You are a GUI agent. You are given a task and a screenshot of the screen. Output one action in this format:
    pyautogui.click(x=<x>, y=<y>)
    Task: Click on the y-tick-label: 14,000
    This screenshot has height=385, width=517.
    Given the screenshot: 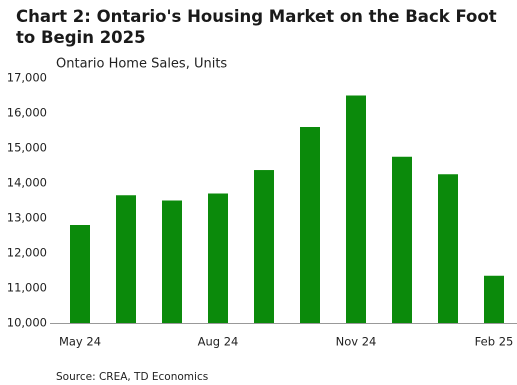 What is the action you would take?
    pyautogui.click(x=27, y=183)
    